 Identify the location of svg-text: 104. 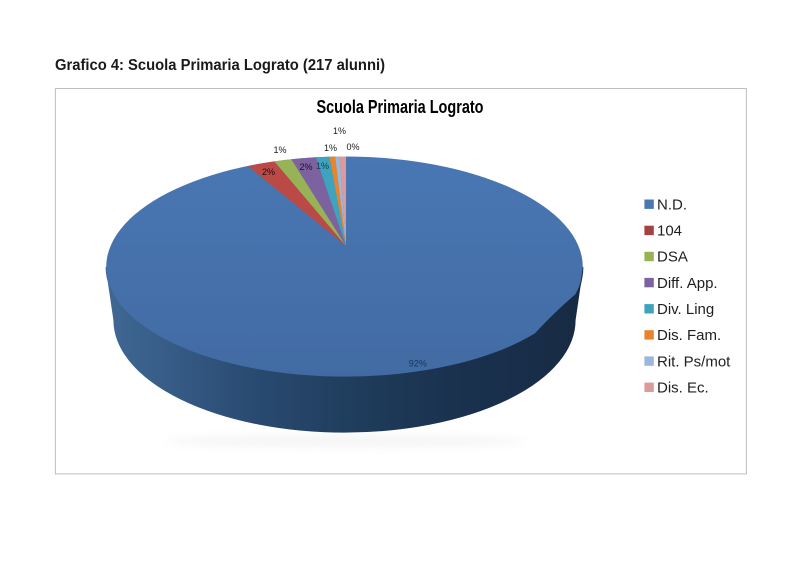
(669, 231).